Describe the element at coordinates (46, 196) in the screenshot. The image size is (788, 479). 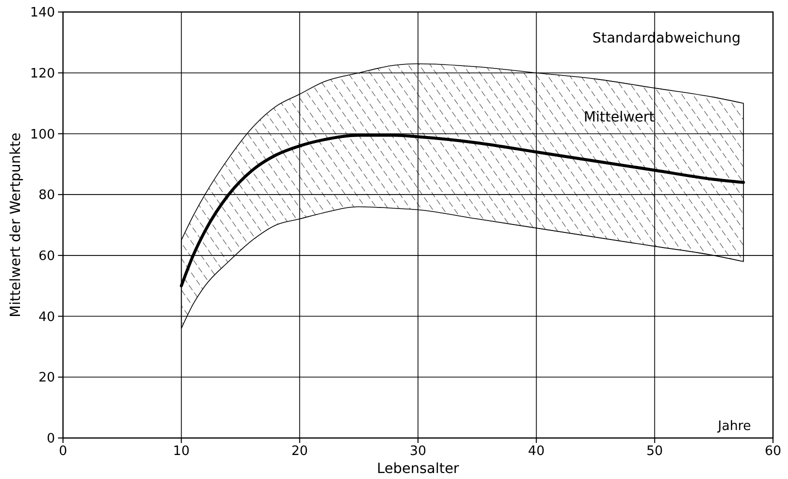
I see `y-tick-label: 80` at that location.